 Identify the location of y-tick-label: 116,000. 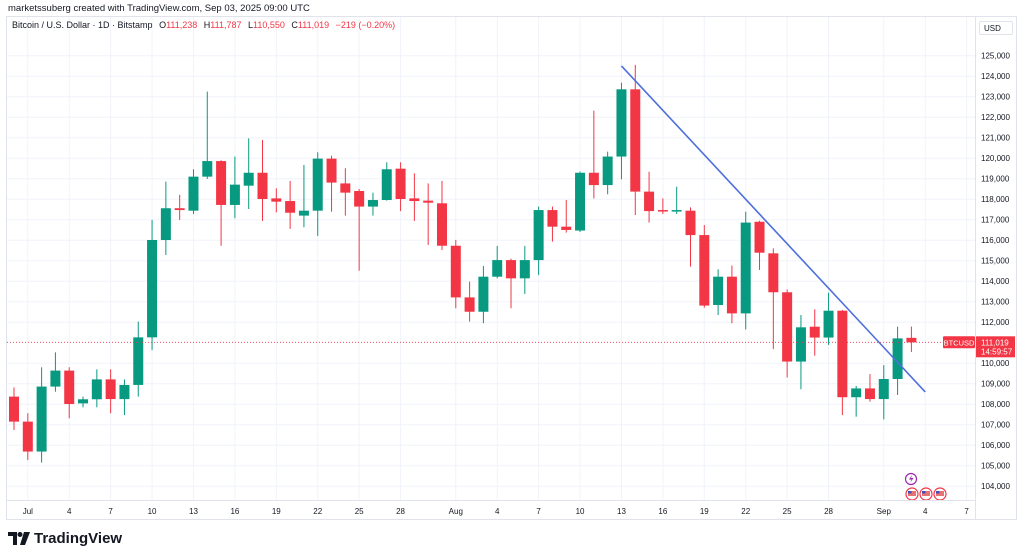
(995, 240).